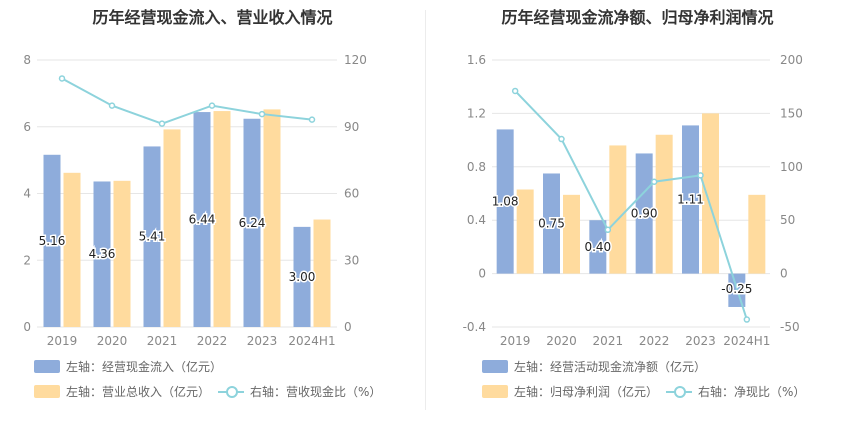  What do you see at coordinates (586, 392) in the screenshot?
I see `legend-label: 左轴：归母净利润（亿元）` at bounding box center [586, 392].